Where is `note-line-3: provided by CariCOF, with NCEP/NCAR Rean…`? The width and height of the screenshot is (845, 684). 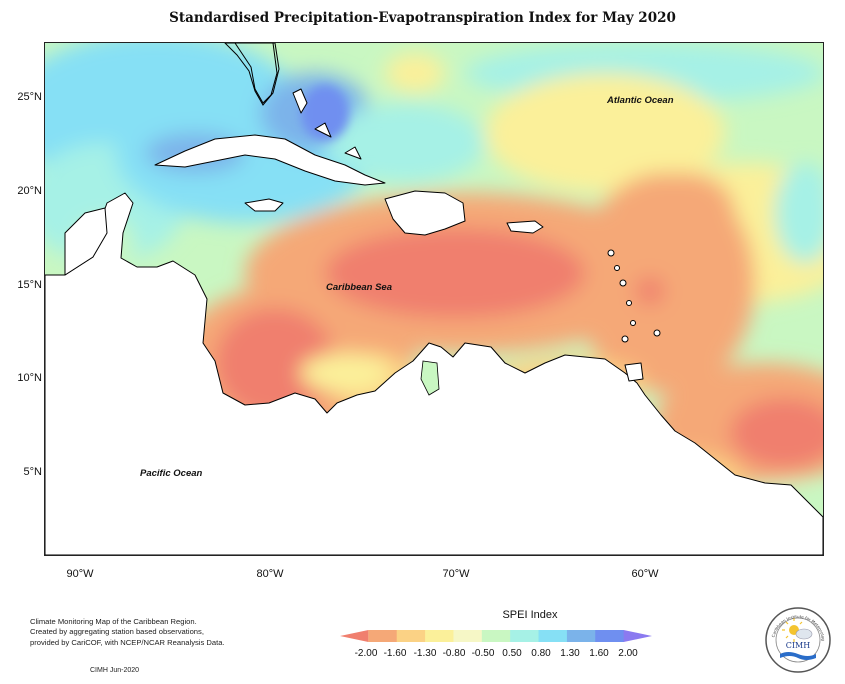
note-line-3: provided by CariCOF, with NCEP/NCAR Rean… is located at coordinates (127, 642).